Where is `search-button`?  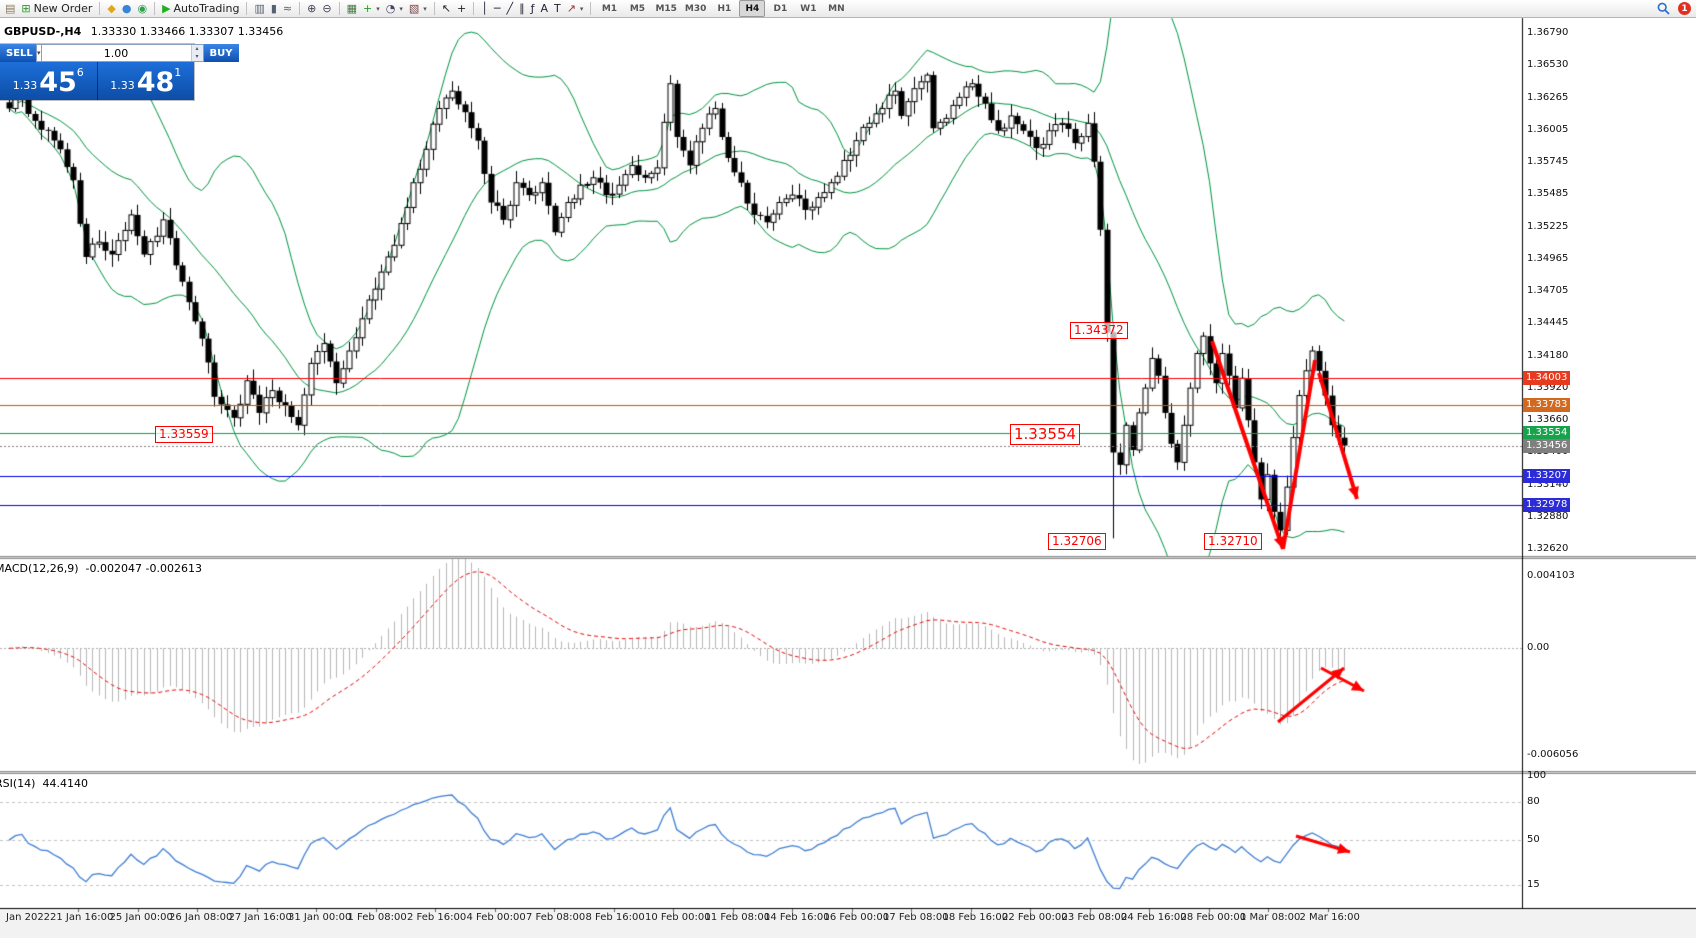 search-button is located at coordinates (1663, 9).